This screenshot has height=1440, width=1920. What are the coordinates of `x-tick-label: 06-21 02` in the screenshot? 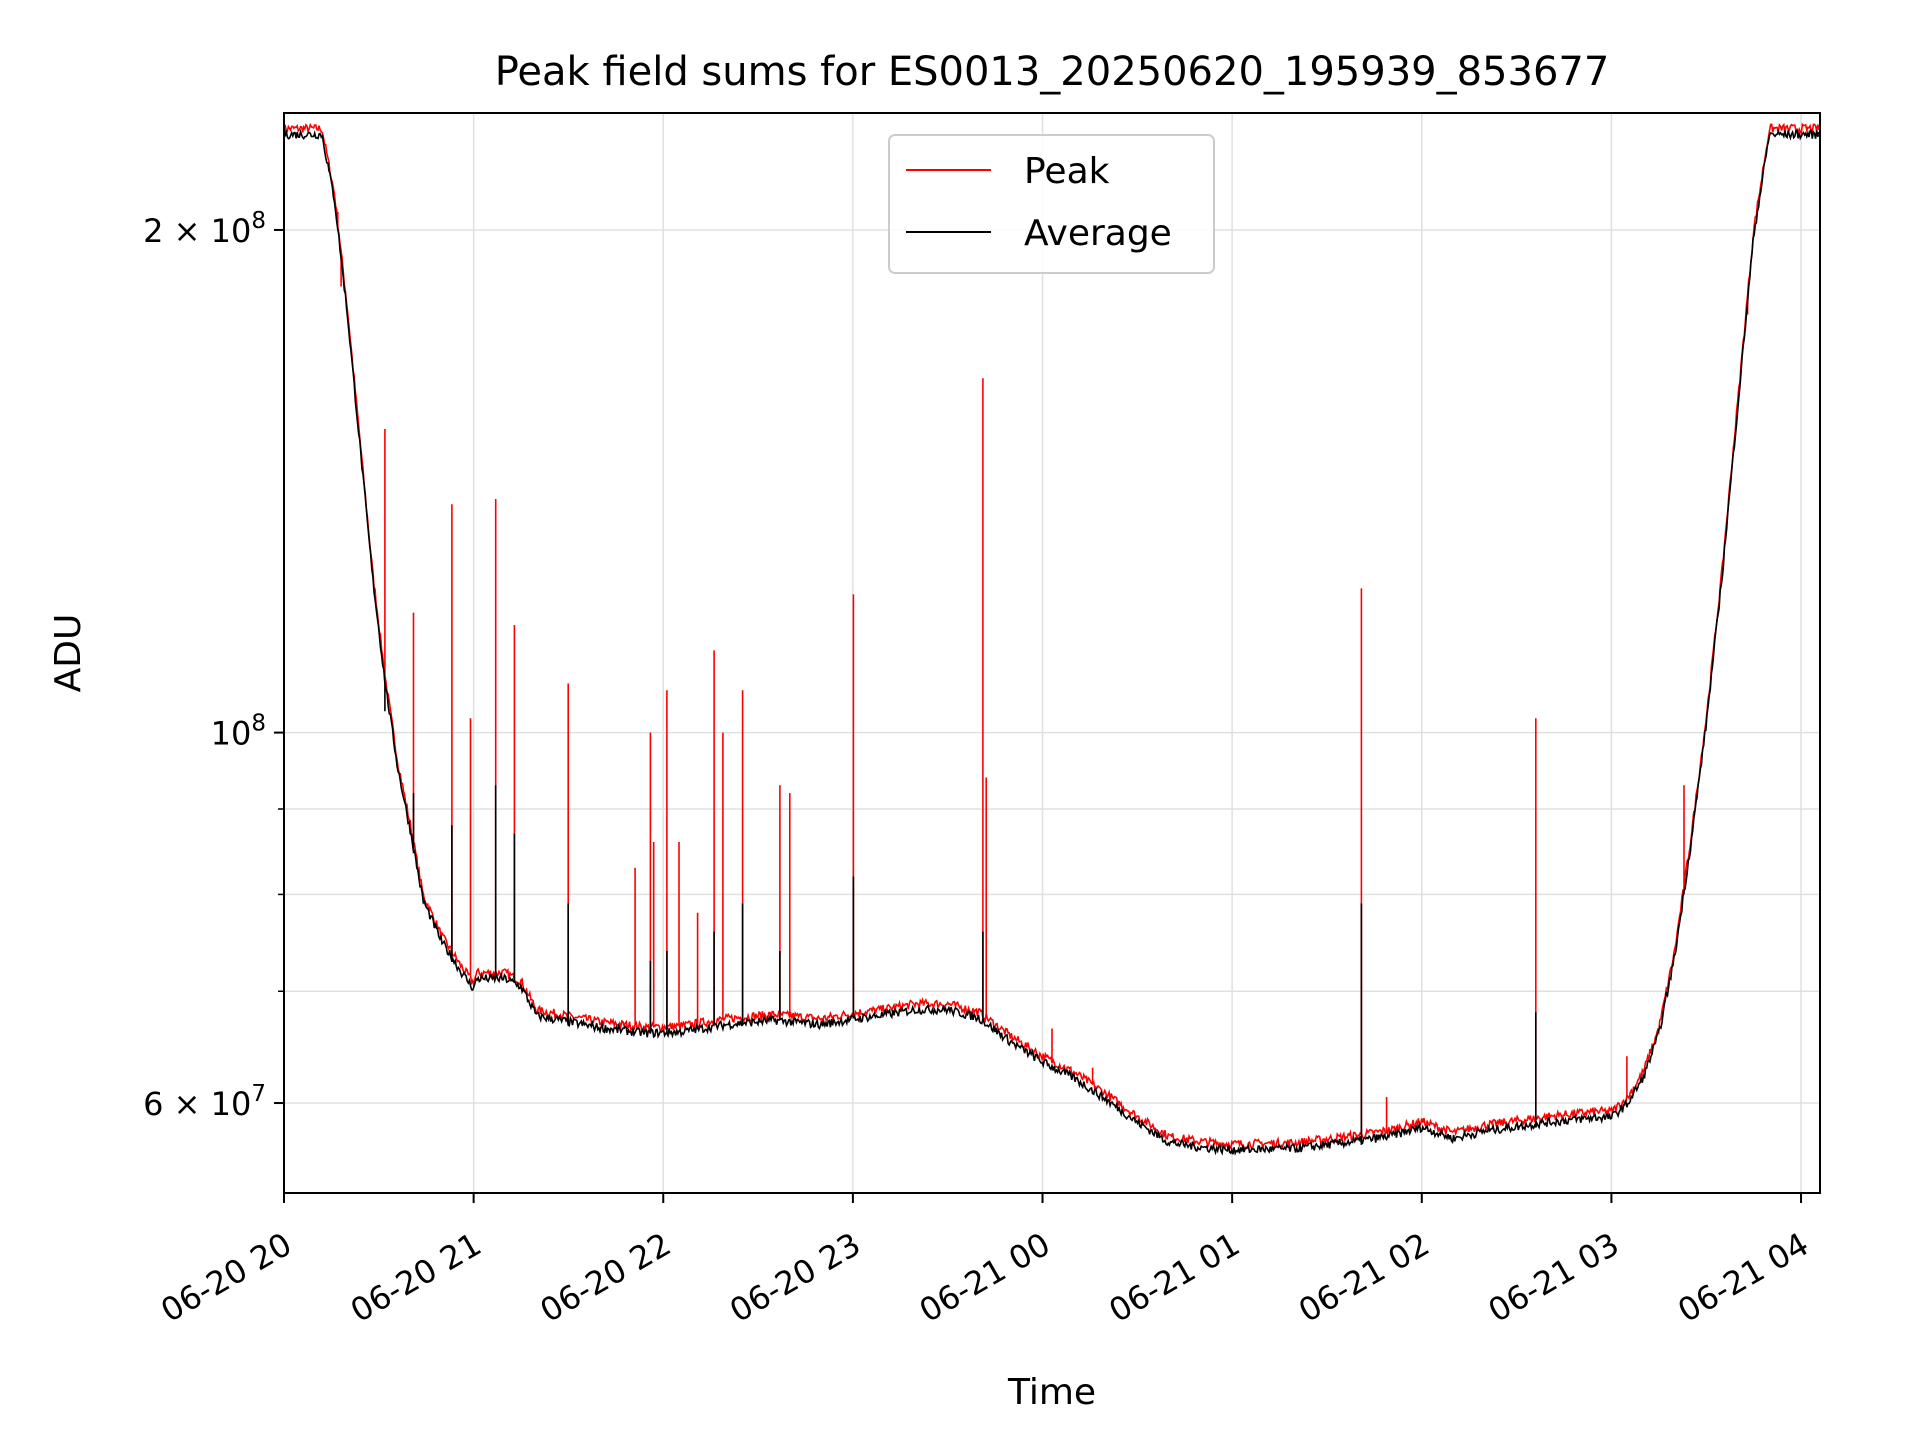 It's located at (1364, 1277).